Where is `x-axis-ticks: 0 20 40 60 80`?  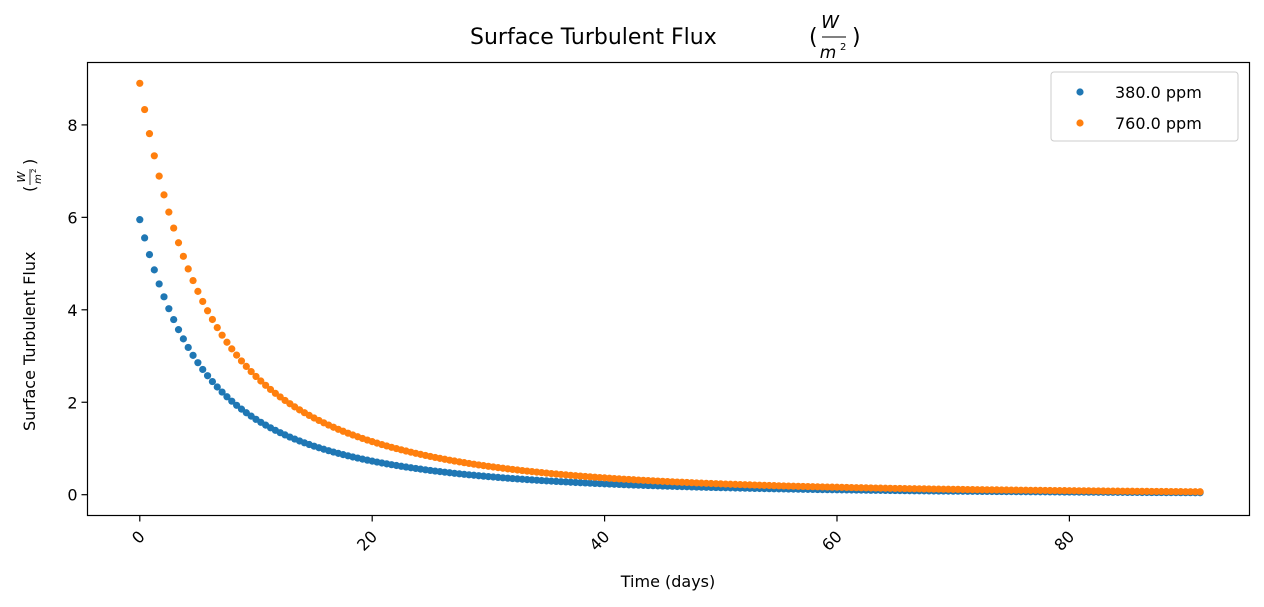
x-axis-ticks: 0 20 40 60 80 is located at coordinates (603, 535).